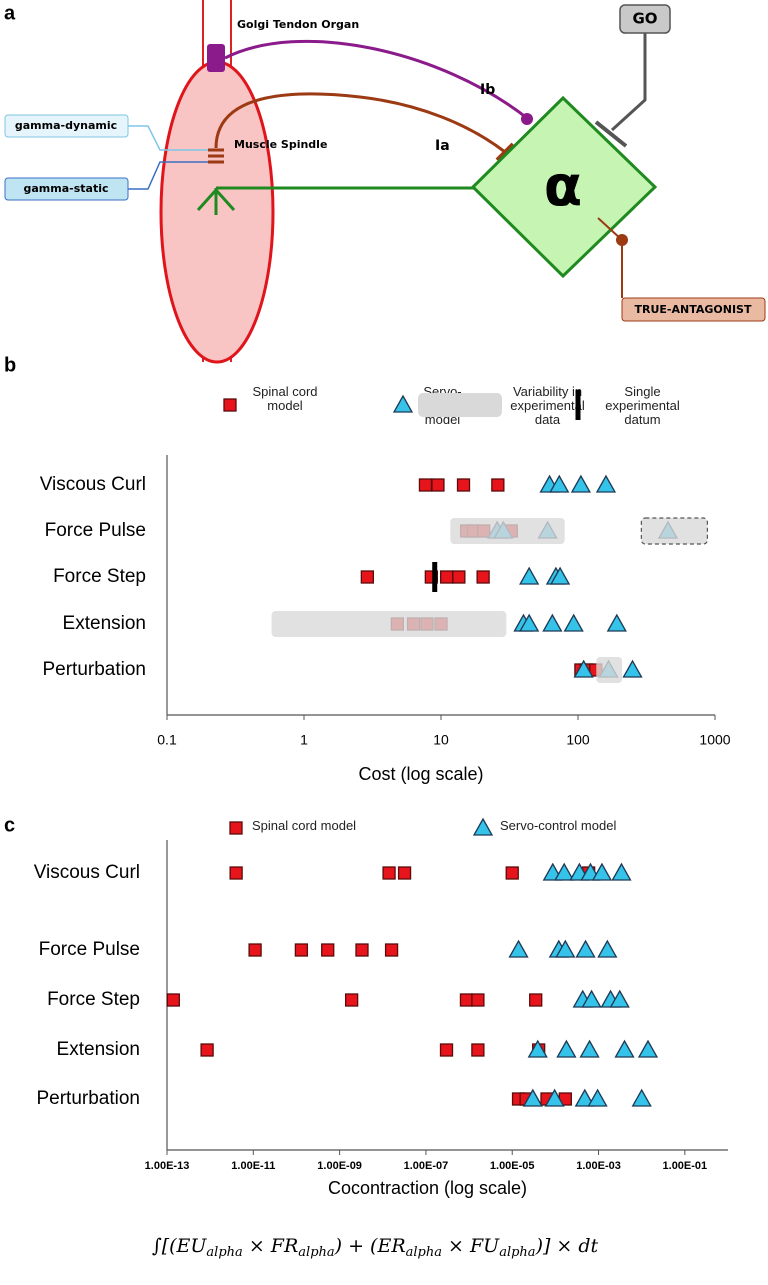 Image resolution: width=768 pixels, height=1285 pixels. I want to click on legend-label: Variability in experimental data, so click(547, 406).